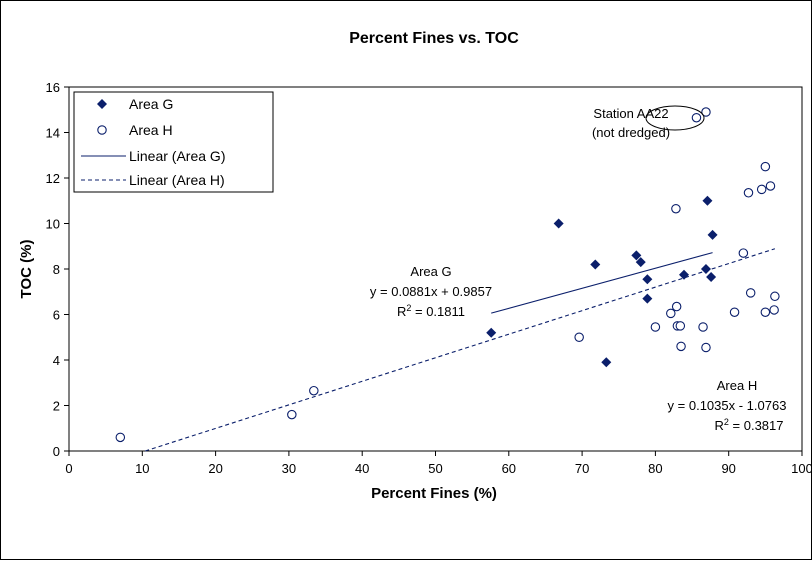 The height and width of the screenshot is (561, 812). Describe the element at coordinates (68, 468) in the screenshot. I see `x-tick-label: 0` at that location.